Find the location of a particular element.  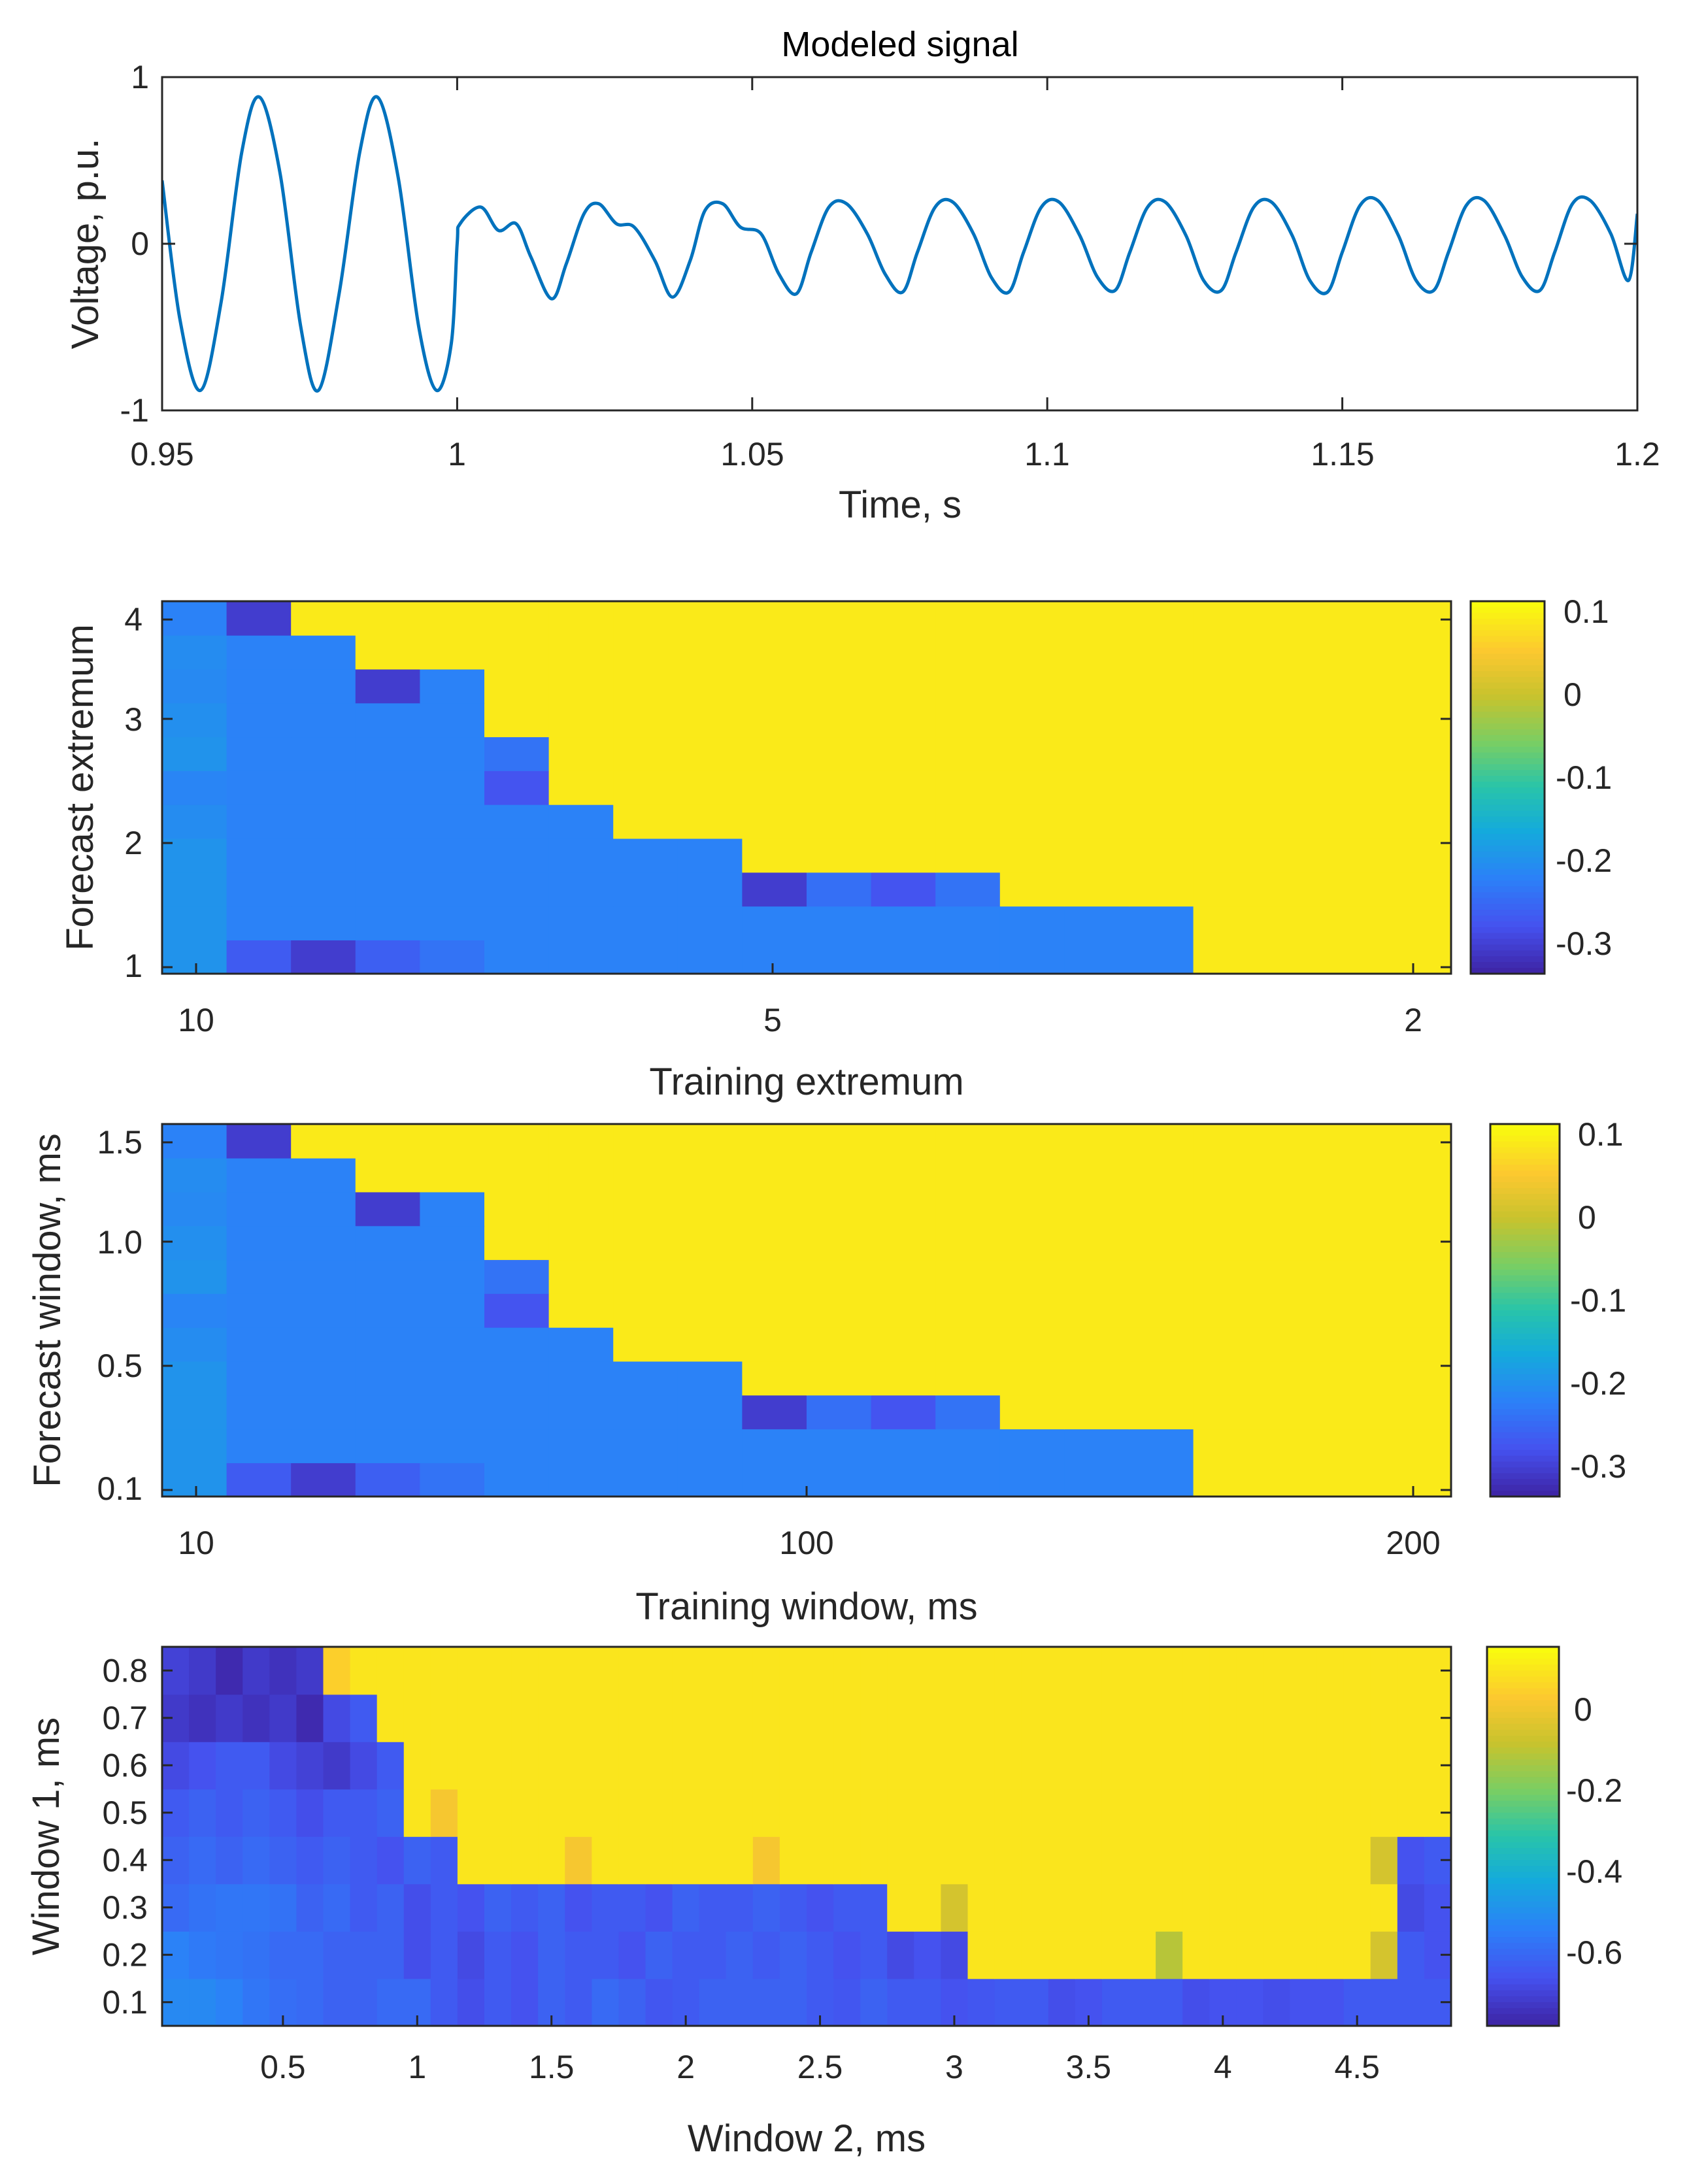

cb3-tick: -0.4 is located at coordinates (1594, 1871).